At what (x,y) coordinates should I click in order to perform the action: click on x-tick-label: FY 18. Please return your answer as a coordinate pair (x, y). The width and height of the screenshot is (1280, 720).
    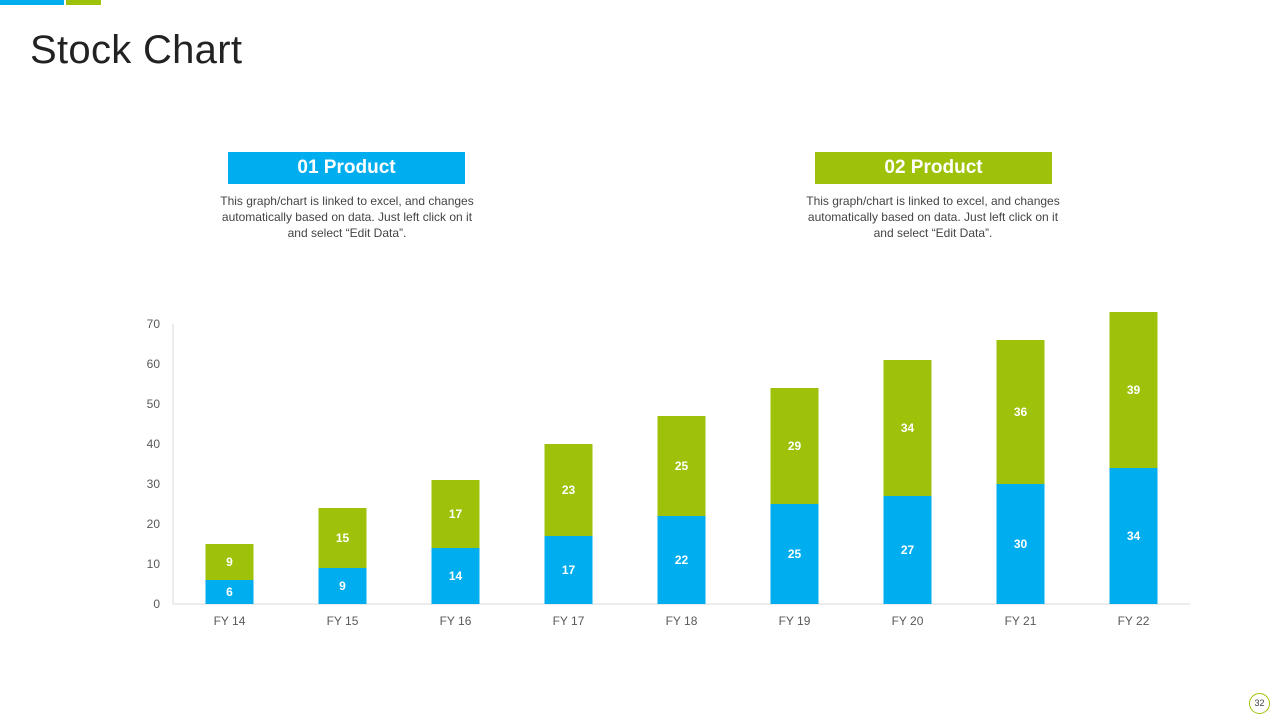
    Looking at the image, I should click on (682, 621).